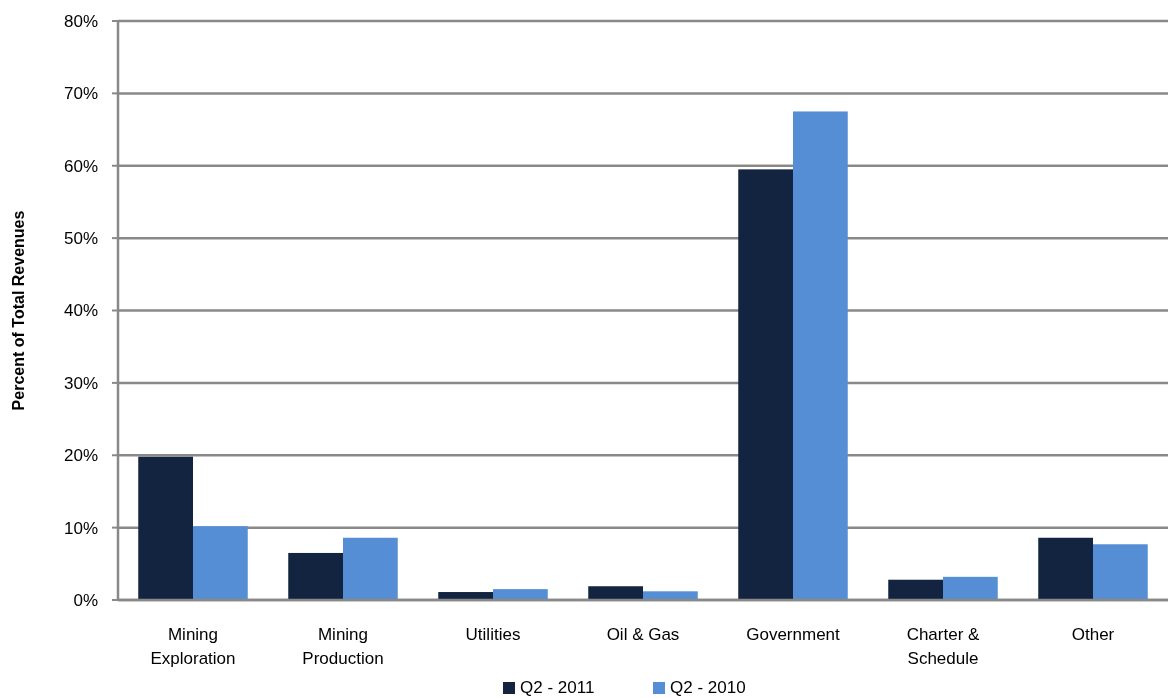  I want to click on x-tick-label: Oil & Gas, so click(643, 634).